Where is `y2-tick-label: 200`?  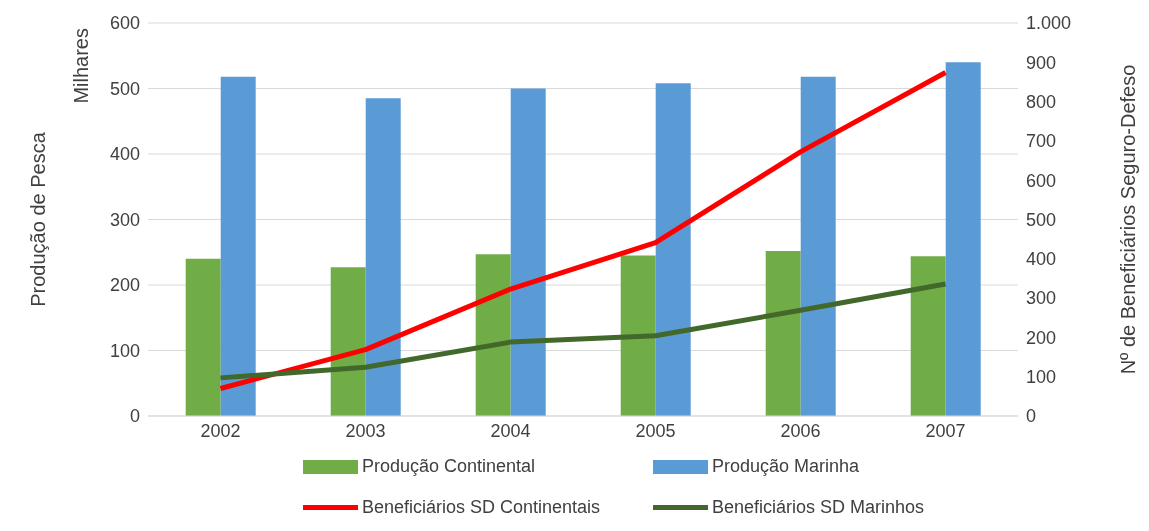 y2-tick-label: 200 is located at coordinates (1041, 337).